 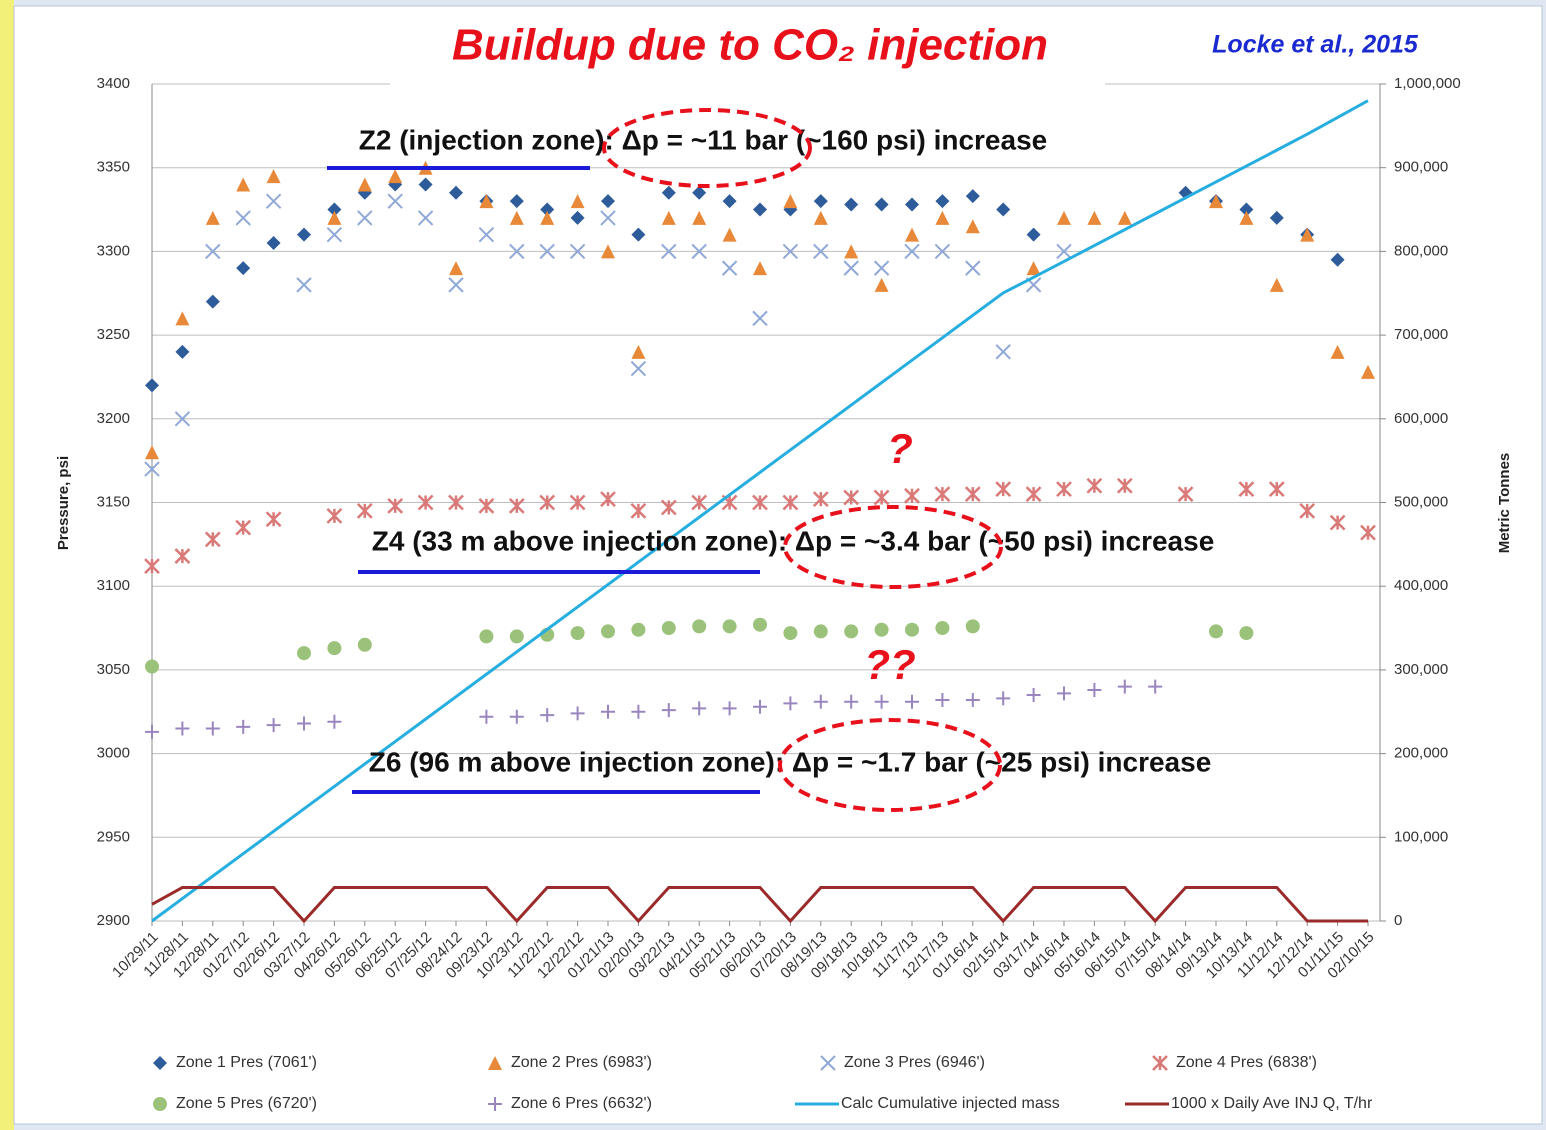 I want to click on y2-axis-label: Metric Tonnes, so click(x=1504, y=503).